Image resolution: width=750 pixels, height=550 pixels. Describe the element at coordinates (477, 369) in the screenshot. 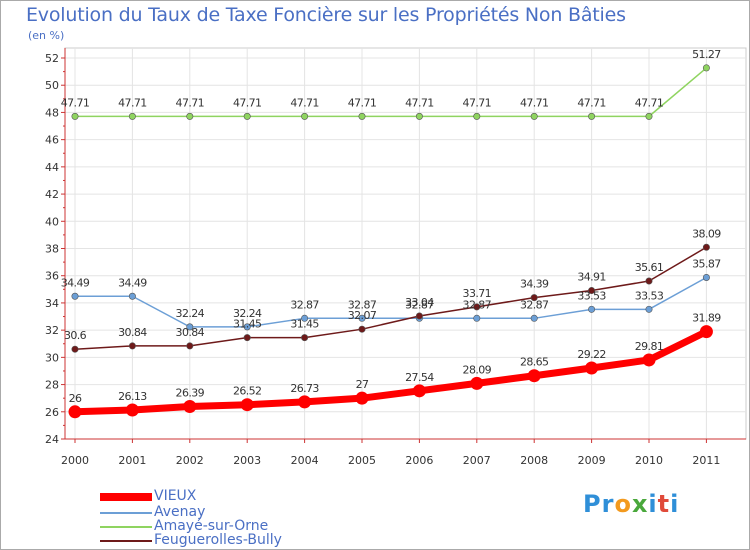

I see `data-label: 28.09` at that location.